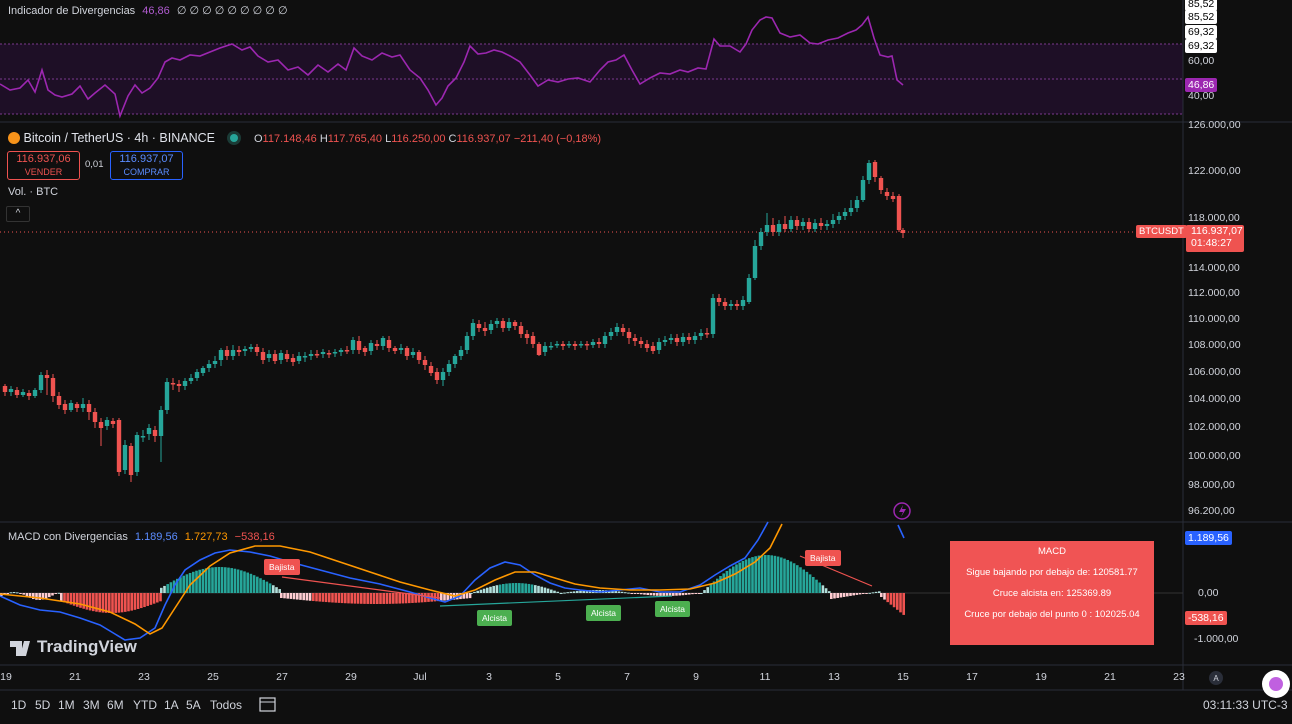 Image resolution: width=1292 pixels, height=724 pixels. I want to click on sell-button: 116.937,06 VENDER, so click(43, 165).